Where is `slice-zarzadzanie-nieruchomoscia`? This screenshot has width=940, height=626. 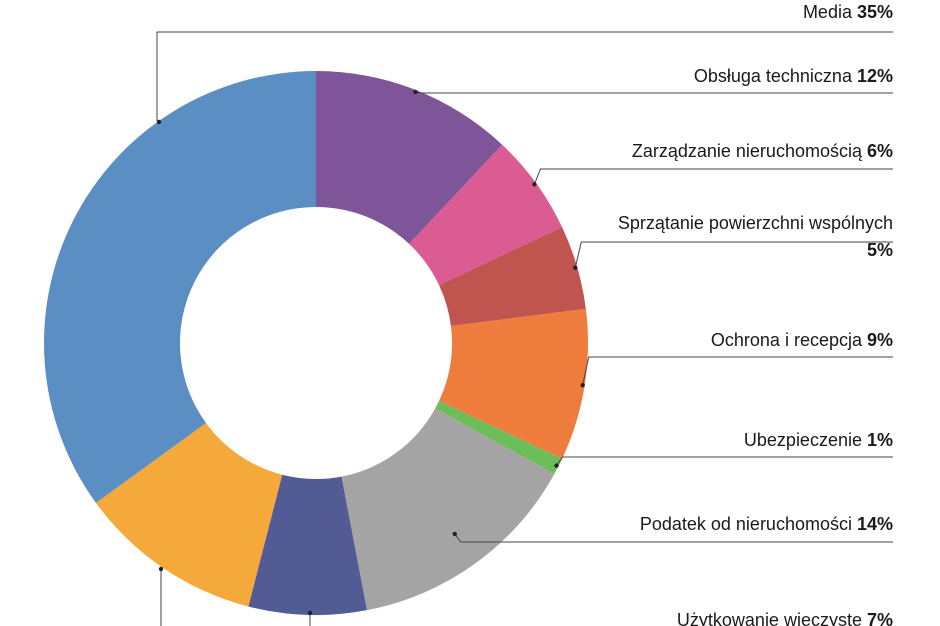
slice-zarzadzanie-nieruchomoscia is located at coordinates (486, 215).